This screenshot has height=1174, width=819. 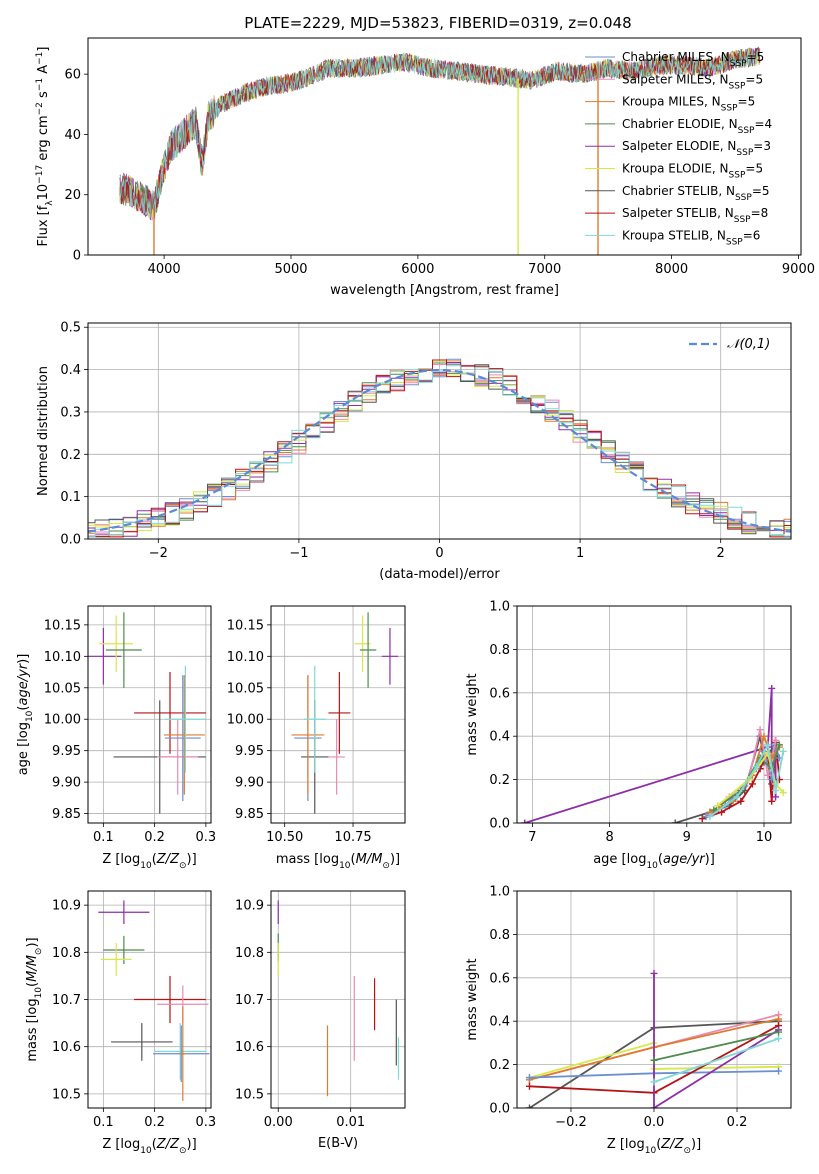 What do you see at coordinates (671, 269) in the screenshot?
I see `x-tick-label: 8000` at bounding box center [671, 269].